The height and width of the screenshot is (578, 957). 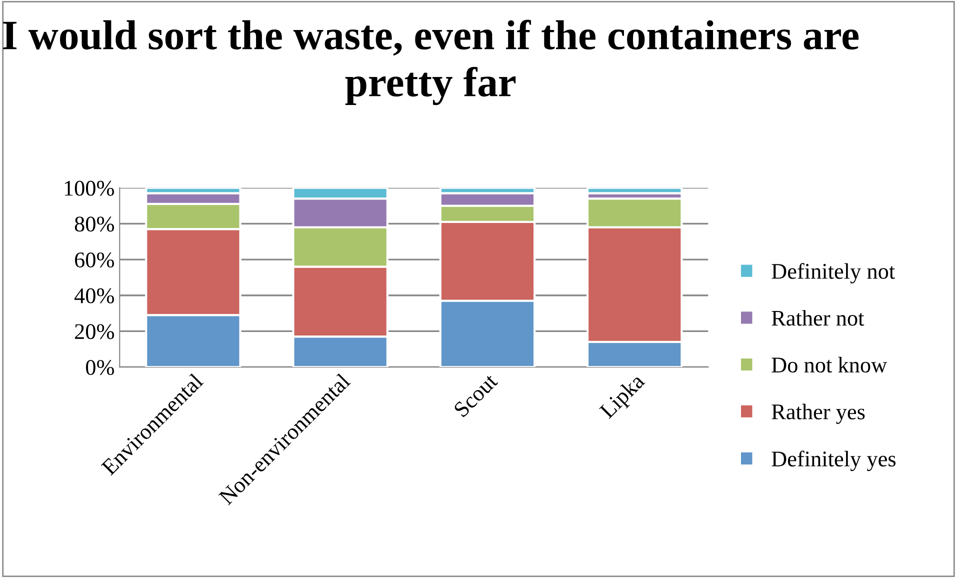 I want to click on y-tick-label: 20%, so click(x=94, y=332).